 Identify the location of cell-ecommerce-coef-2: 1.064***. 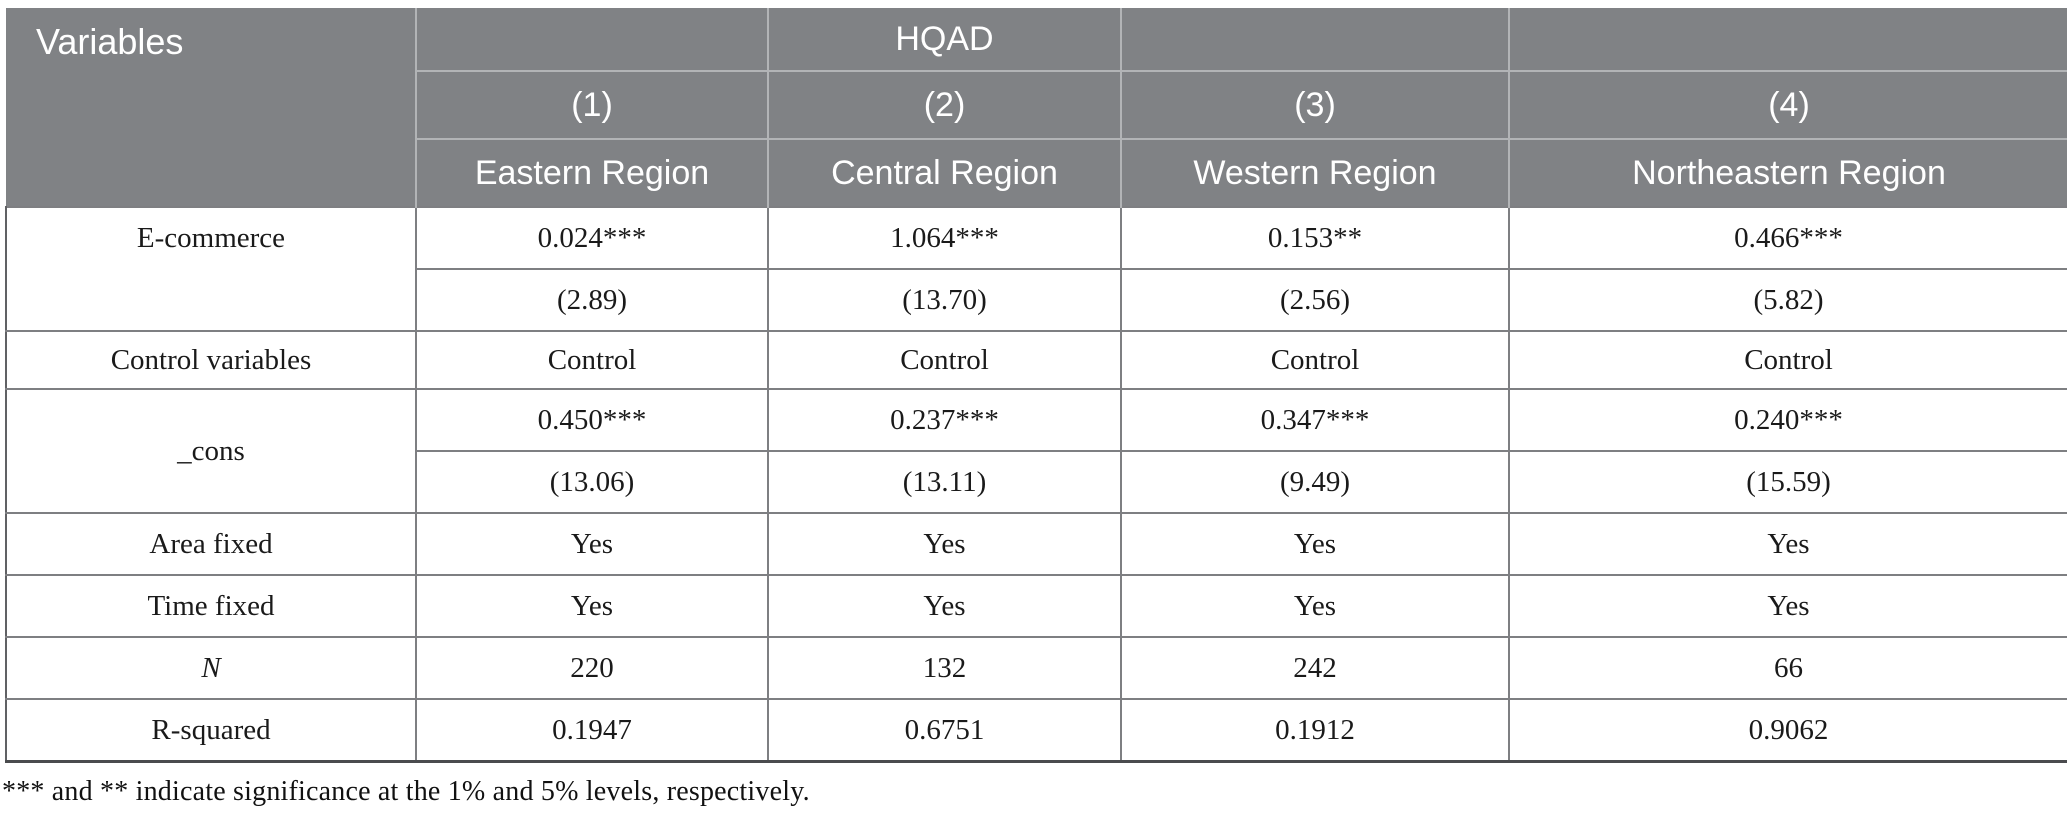
(944, 238).